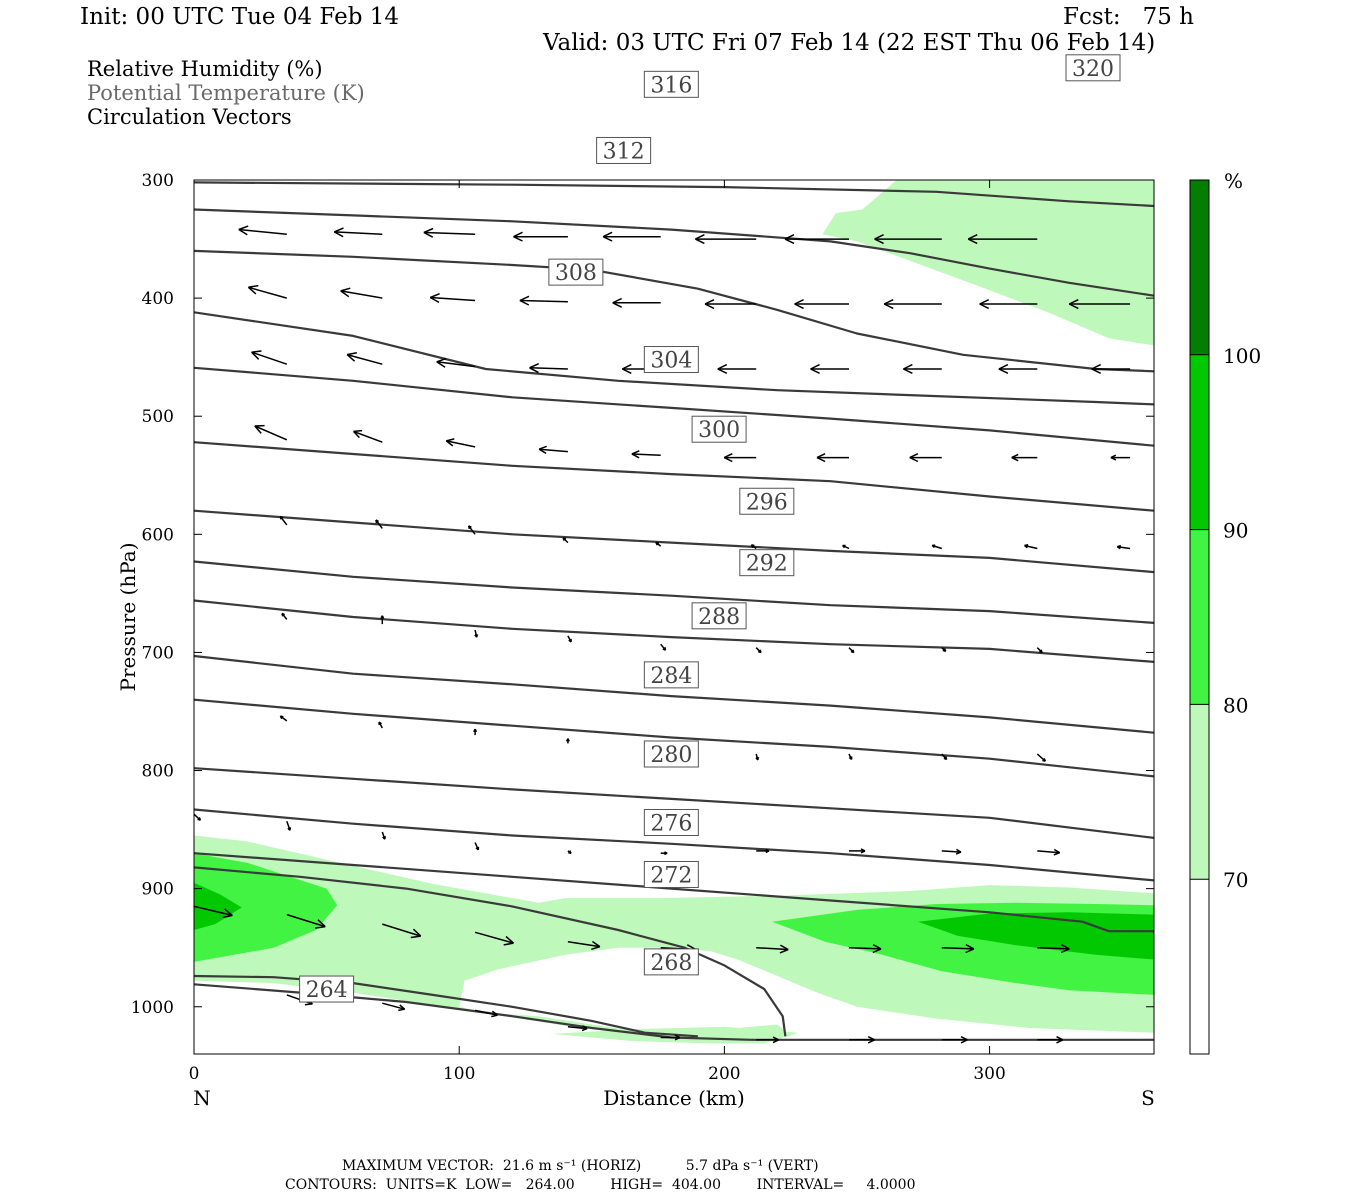  Describe the element at coordinates (1225, 617) in the screenshot. I see `colorbar: 70 80 90 100` at that location.